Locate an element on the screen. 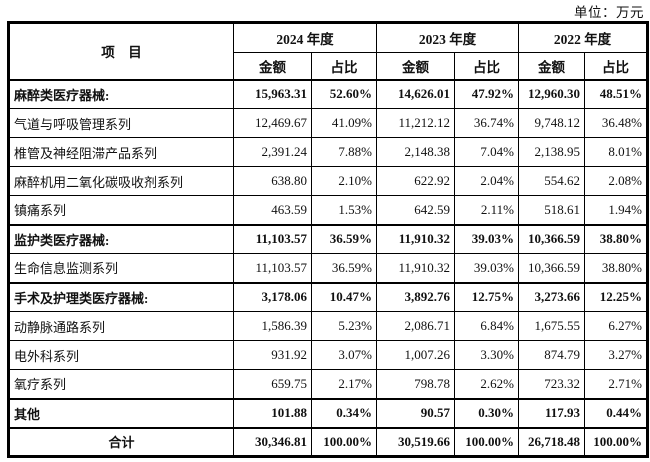  cell-amount-2022: 518.61 is located at coordinates (551, 210).